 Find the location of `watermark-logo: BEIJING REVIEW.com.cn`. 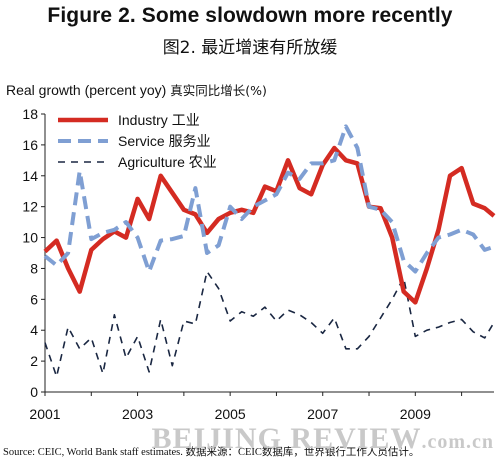

watermark-logo: BEIJING REVIEW.com.cn is located at coordinates (323, 439).